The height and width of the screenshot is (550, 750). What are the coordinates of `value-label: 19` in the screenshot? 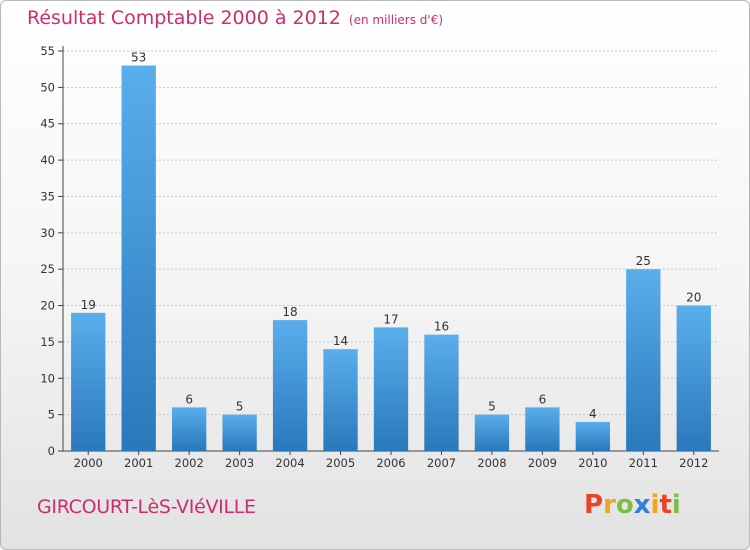 It's located at (88, 305).